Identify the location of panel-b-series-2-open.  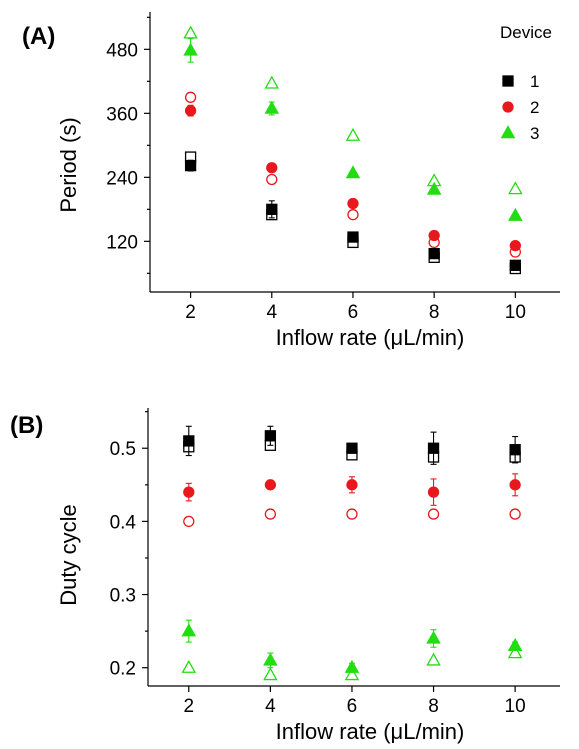
(352, 518).